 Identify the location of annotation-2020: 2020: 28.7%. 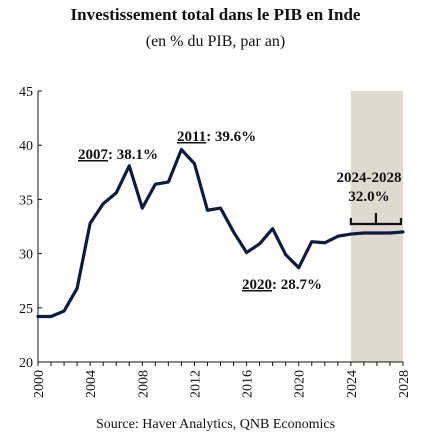
(282, 285).